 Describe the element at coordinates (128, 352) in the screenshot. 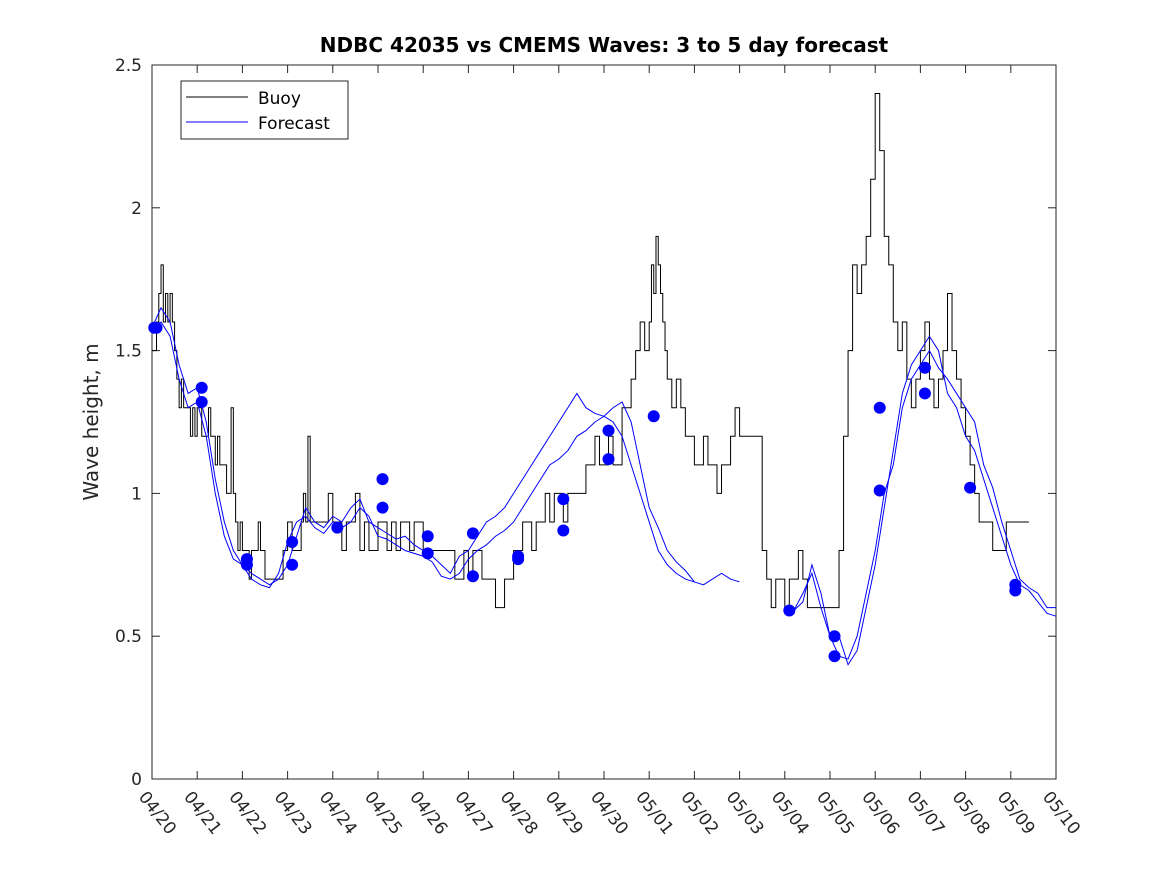

I see `y-tick-label: 1.5` at that location.